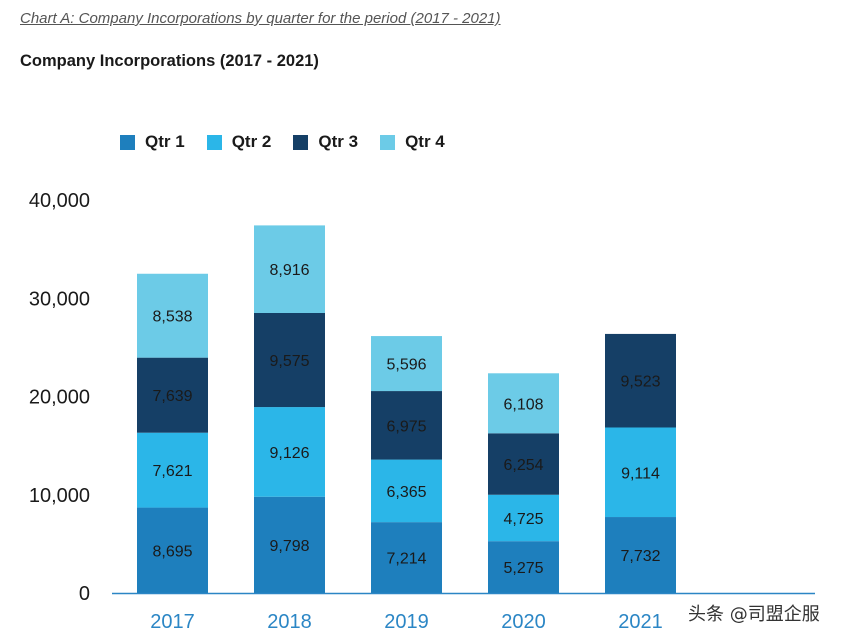 The height and width of the screenshot is (642, 865). What do you see at coordinates (289, 622) in the screenshot?
I see `x-tick-label-2018: 2018` at bounding box center [289, 622].